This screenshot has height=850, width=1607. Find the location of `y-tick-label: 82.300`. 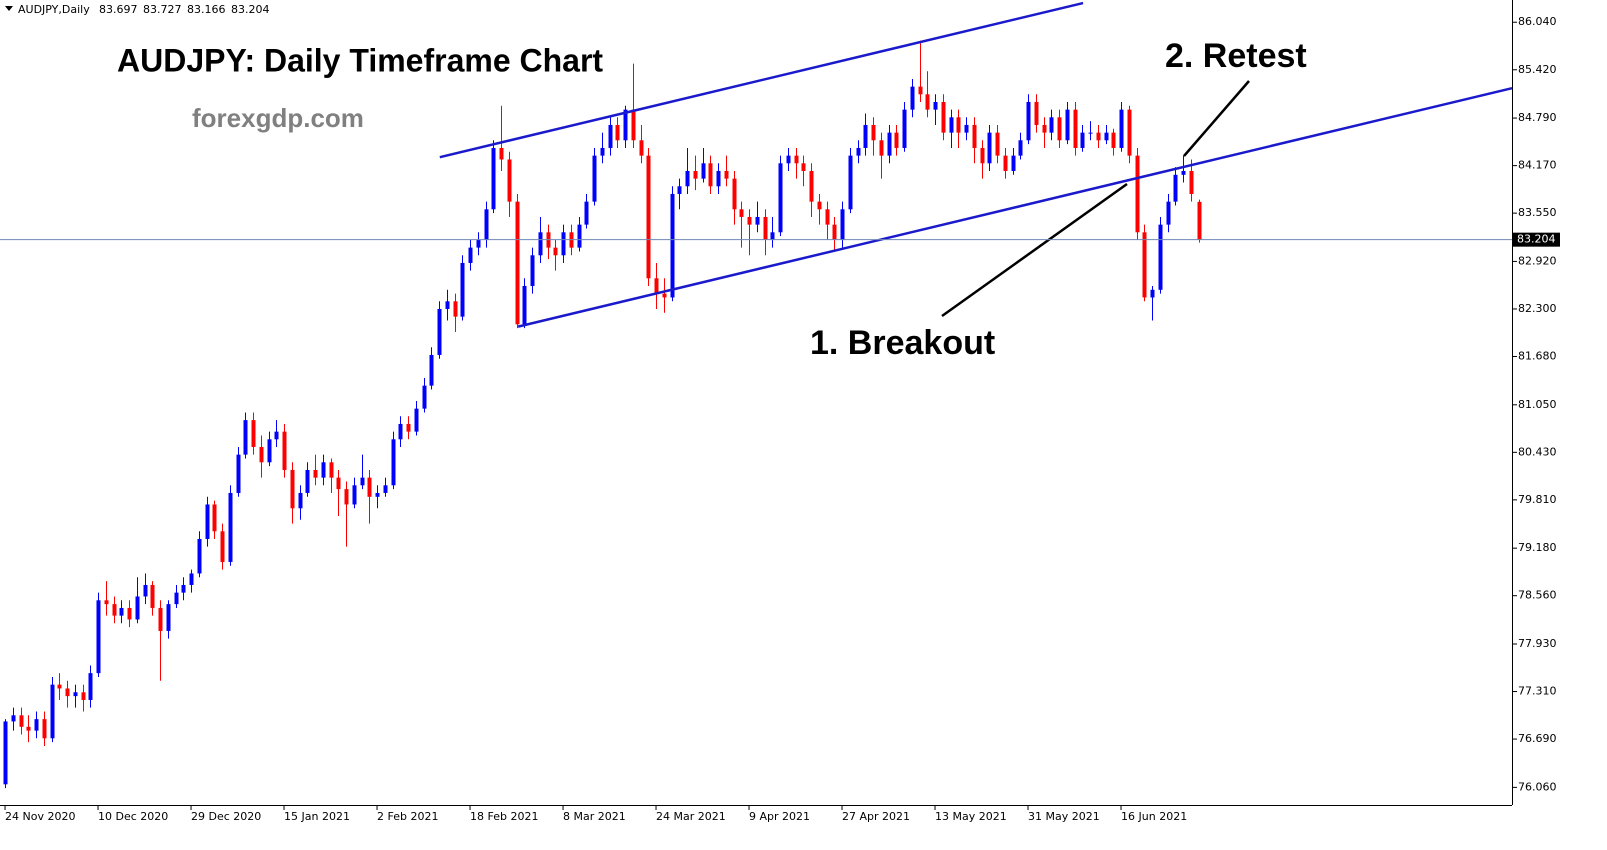

y-tick-label: 82.300 is located at coordinates (1537, 308).